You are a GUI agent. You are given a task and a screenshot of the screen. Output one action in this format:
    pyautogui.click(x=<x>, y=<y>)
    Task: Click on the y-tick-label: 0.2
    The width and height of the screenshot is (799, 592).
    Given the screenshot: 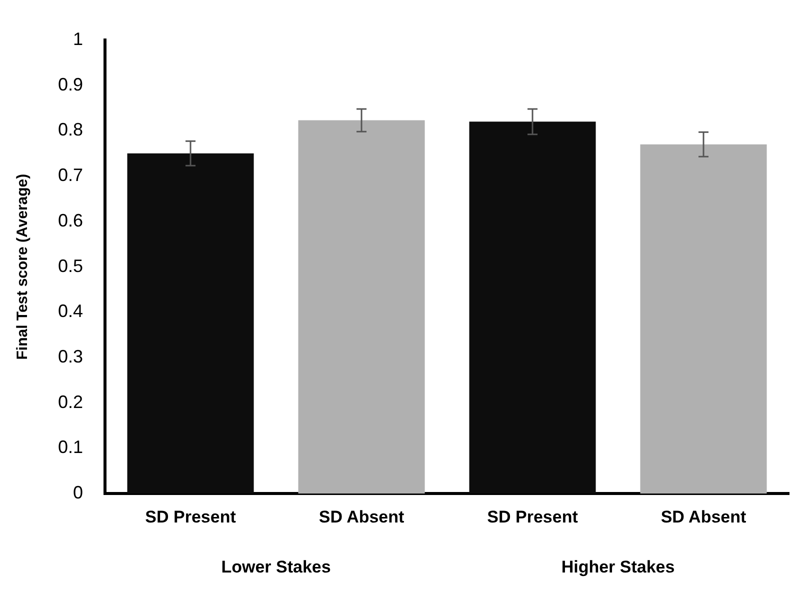 What is the action you would take?
    pyautogui.click(x=71, y=402)
    